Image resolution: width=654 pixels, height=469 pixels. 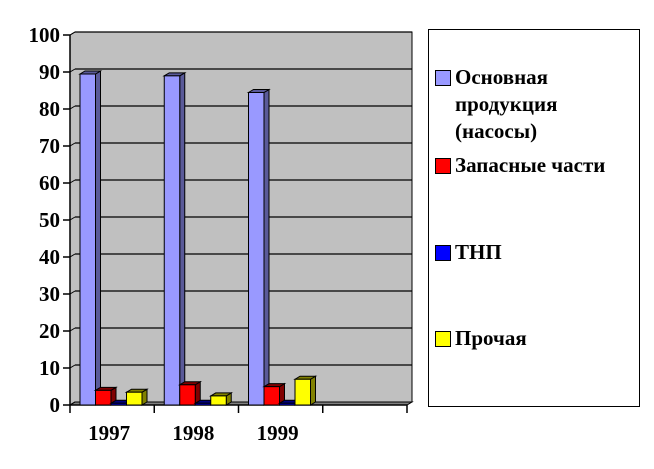 I want to click on x-tick-label: 1999, so click(x=278, y=433).